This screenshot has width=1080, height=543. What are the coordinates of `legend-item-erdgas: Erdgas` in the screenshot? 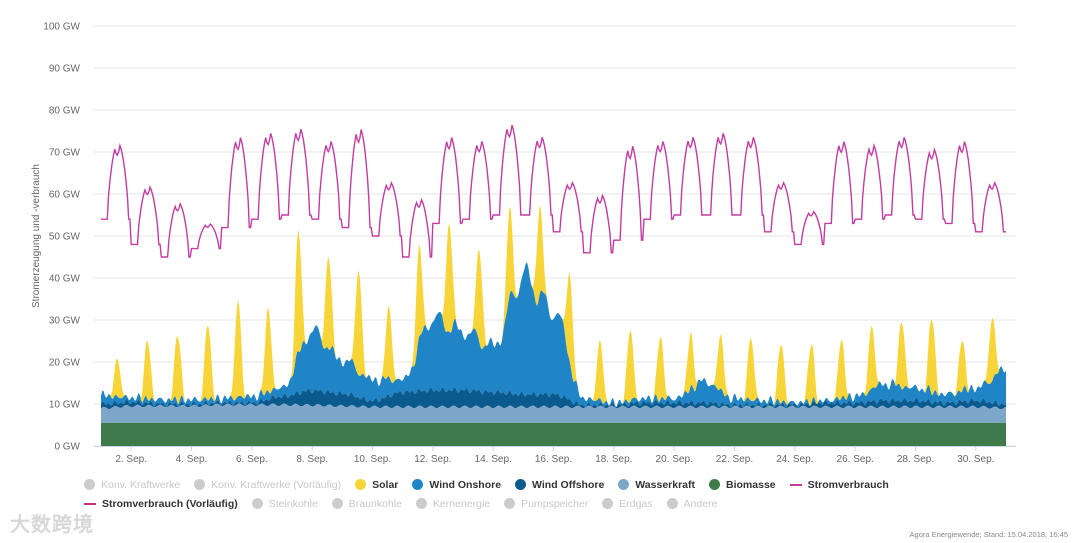 It's located at (627, 503).